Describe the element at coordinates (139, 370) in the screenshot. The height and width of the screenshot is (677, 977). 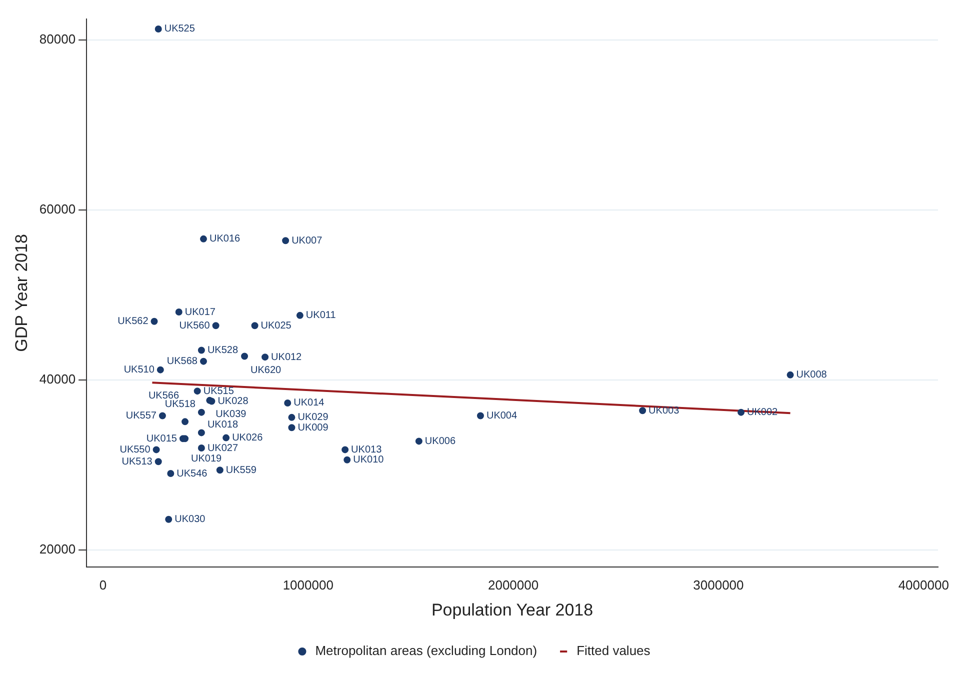
I see `data-label: UK510` at that location.